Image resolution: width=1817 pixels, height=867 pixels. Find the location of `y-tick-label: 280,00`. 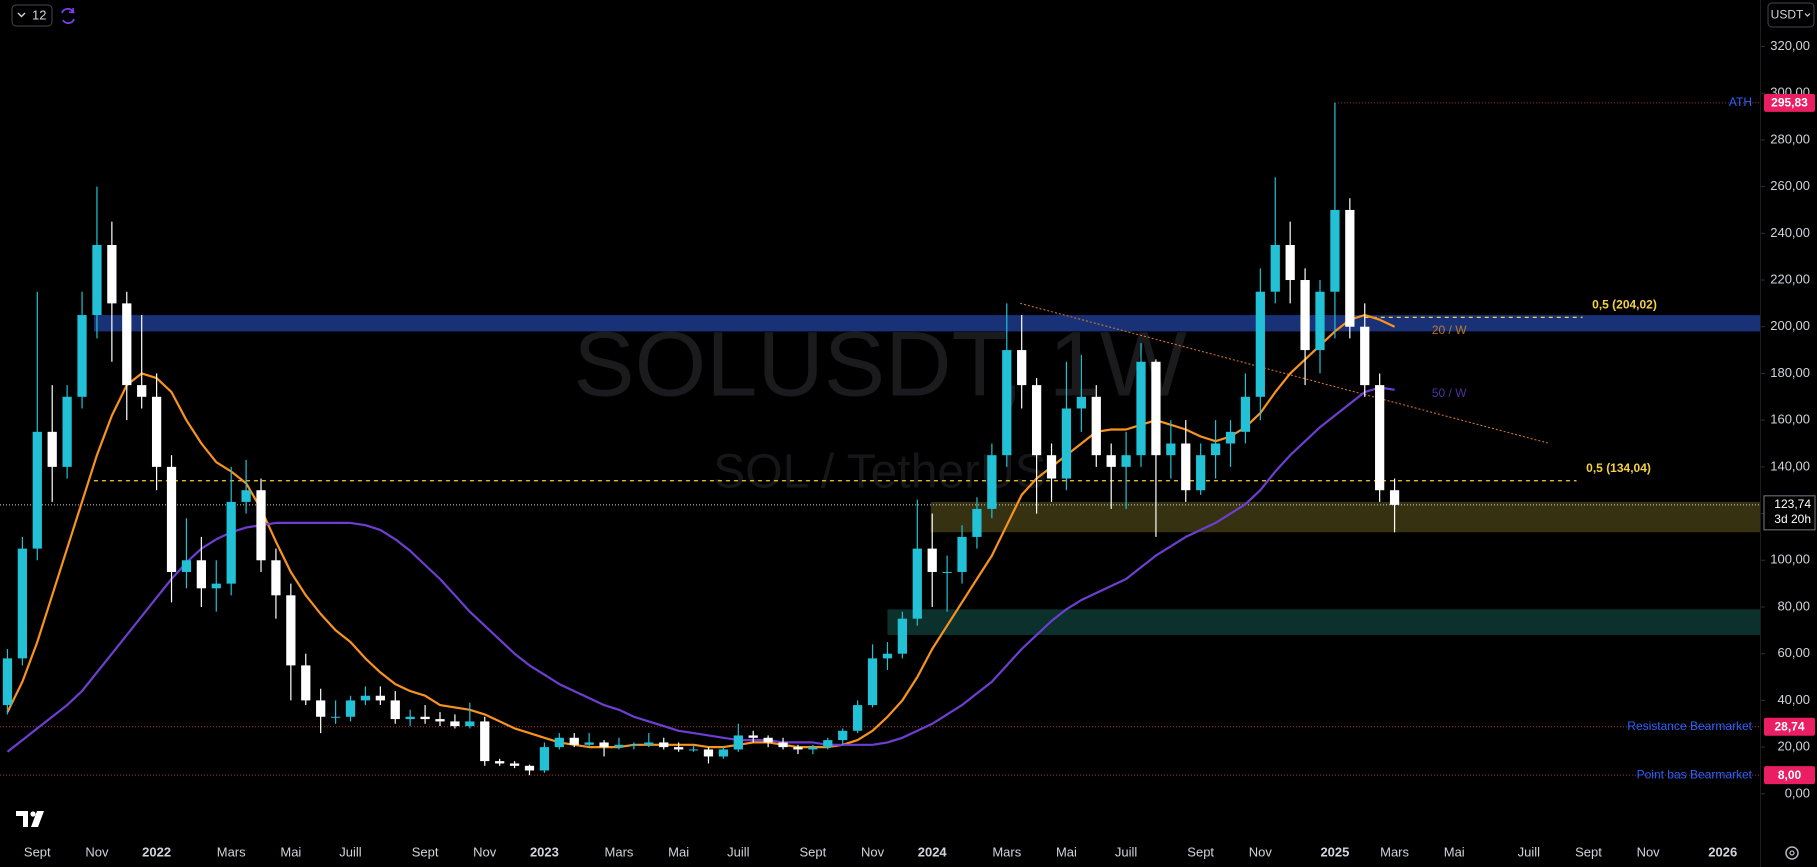

y-tick-label: 280,00 is located at coordinates (1790, 138).